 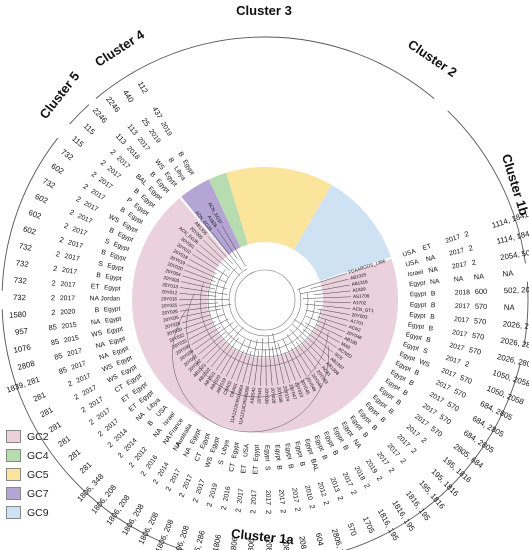 I want to click on tip-label: 20Y031, so click(x=179, y=344).